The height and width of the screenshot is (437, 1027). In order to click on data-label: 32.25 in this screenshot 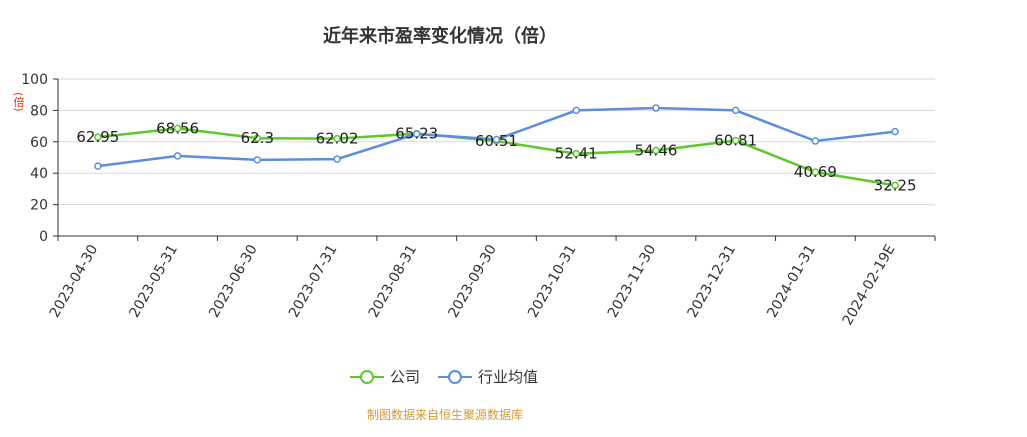, I will do `click(895, 185)`.